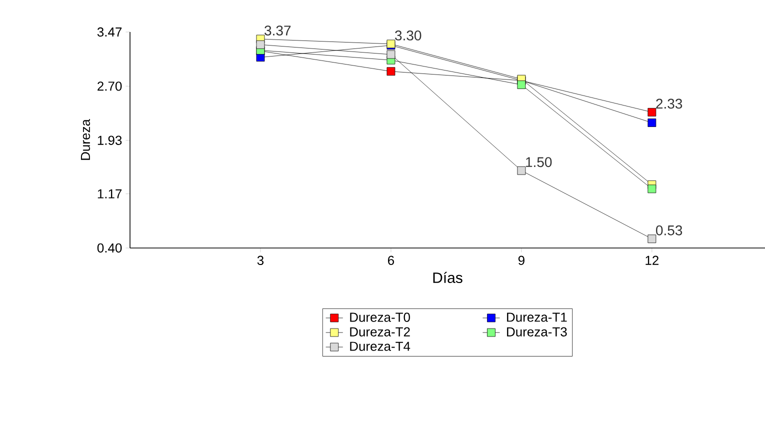  Describe the element at coordinates (652, 260) in the screenshot. I see `x-tick-label: 12` at that location.